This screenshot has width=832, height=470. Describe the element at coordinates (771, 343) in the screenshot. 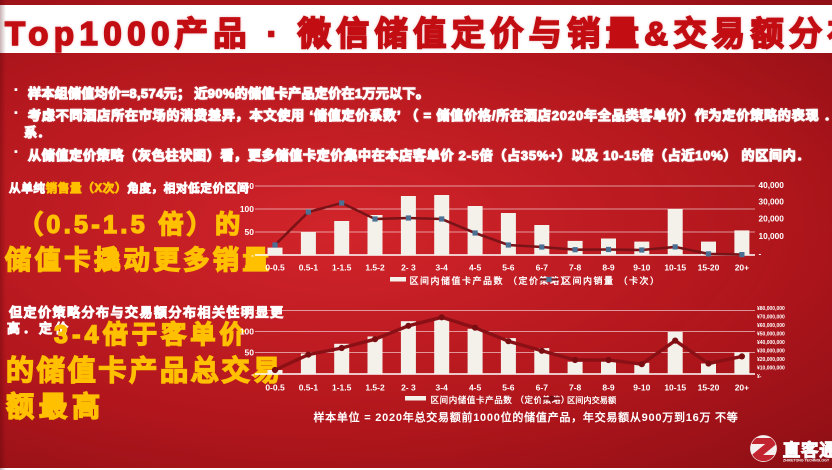

I see `svg-text: ¥40,000,000` at that location.